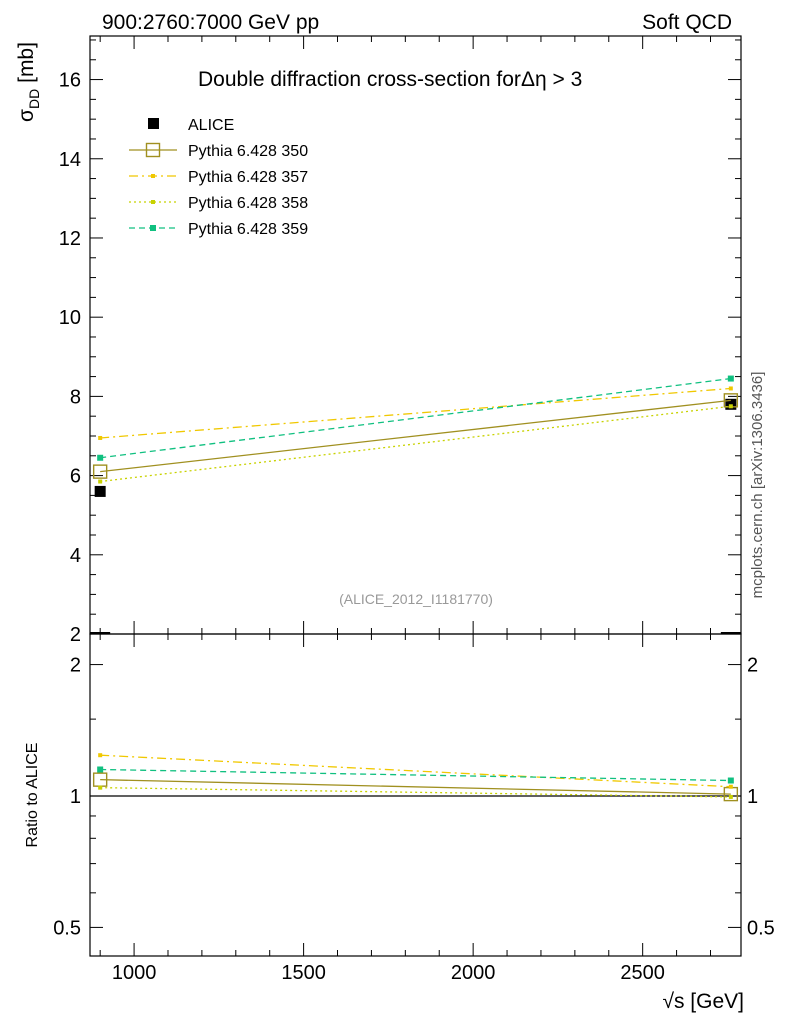  Describe the element at coordinates (248, 177) in the screenshot. I see `legend-label: Pythia 6.428 357` at that location.